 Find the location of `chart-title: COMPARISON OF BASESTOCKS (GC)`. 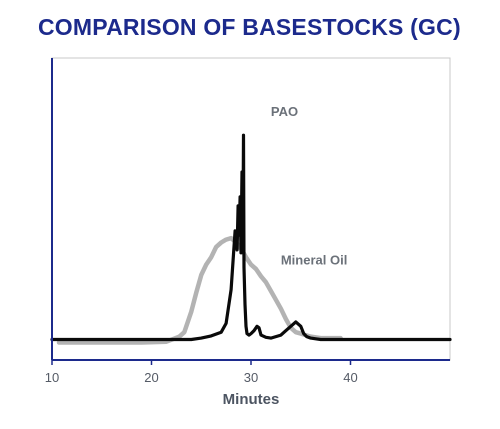

chart-title: COMPARISON OF BASESTOCKS (GC) is located at coordinates (249, 27).